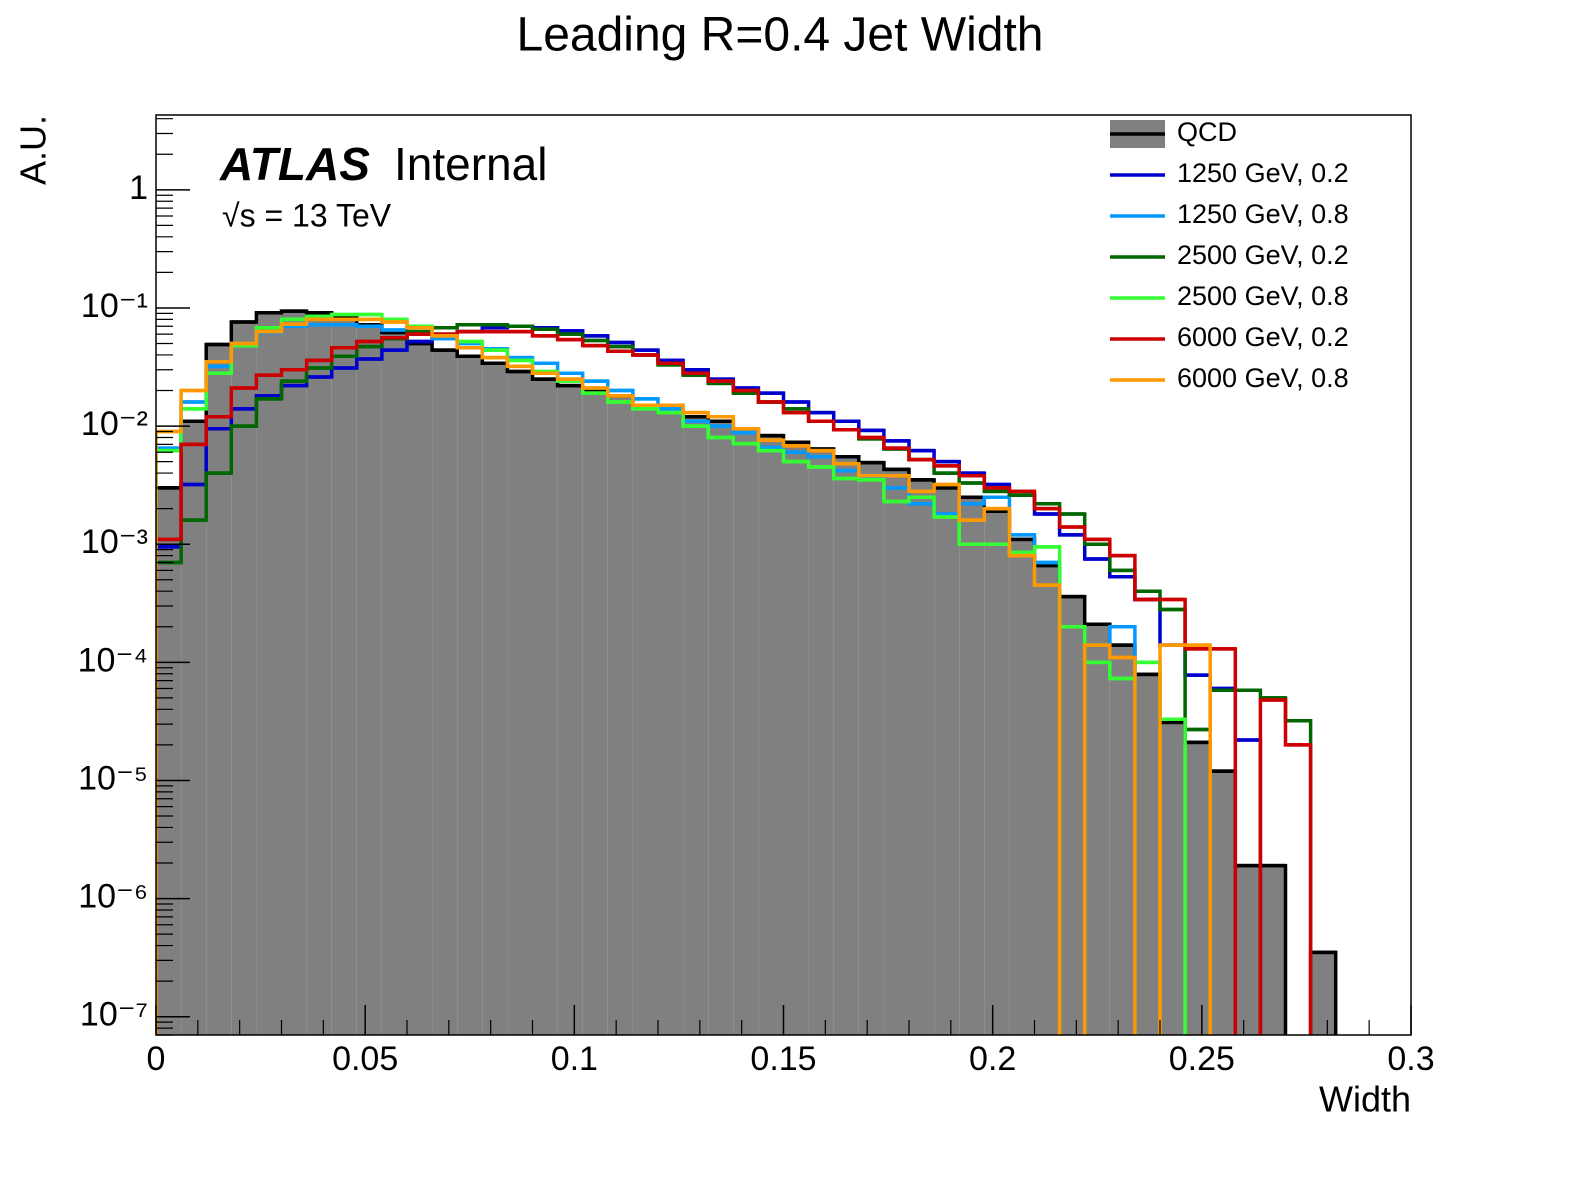 This screenshot has width=1596, height=1177. I want to click on x-tick-label: 0.1, so click(574, 1059).